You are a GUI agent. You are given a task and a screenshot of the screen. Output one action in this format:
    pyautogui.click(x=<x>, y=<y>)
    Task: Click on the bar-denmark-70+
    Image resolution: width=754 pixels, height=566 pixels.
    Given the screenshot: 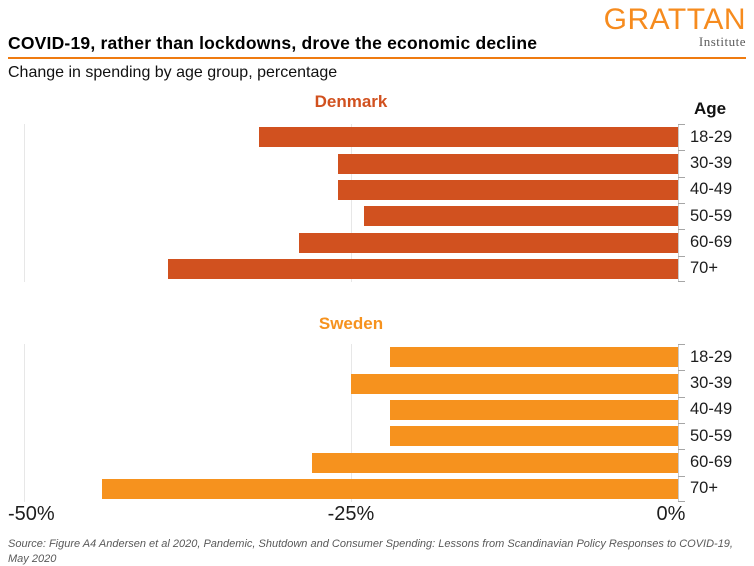 What is the action you would take?
    pyautogui.click(x=422, y=268)
    